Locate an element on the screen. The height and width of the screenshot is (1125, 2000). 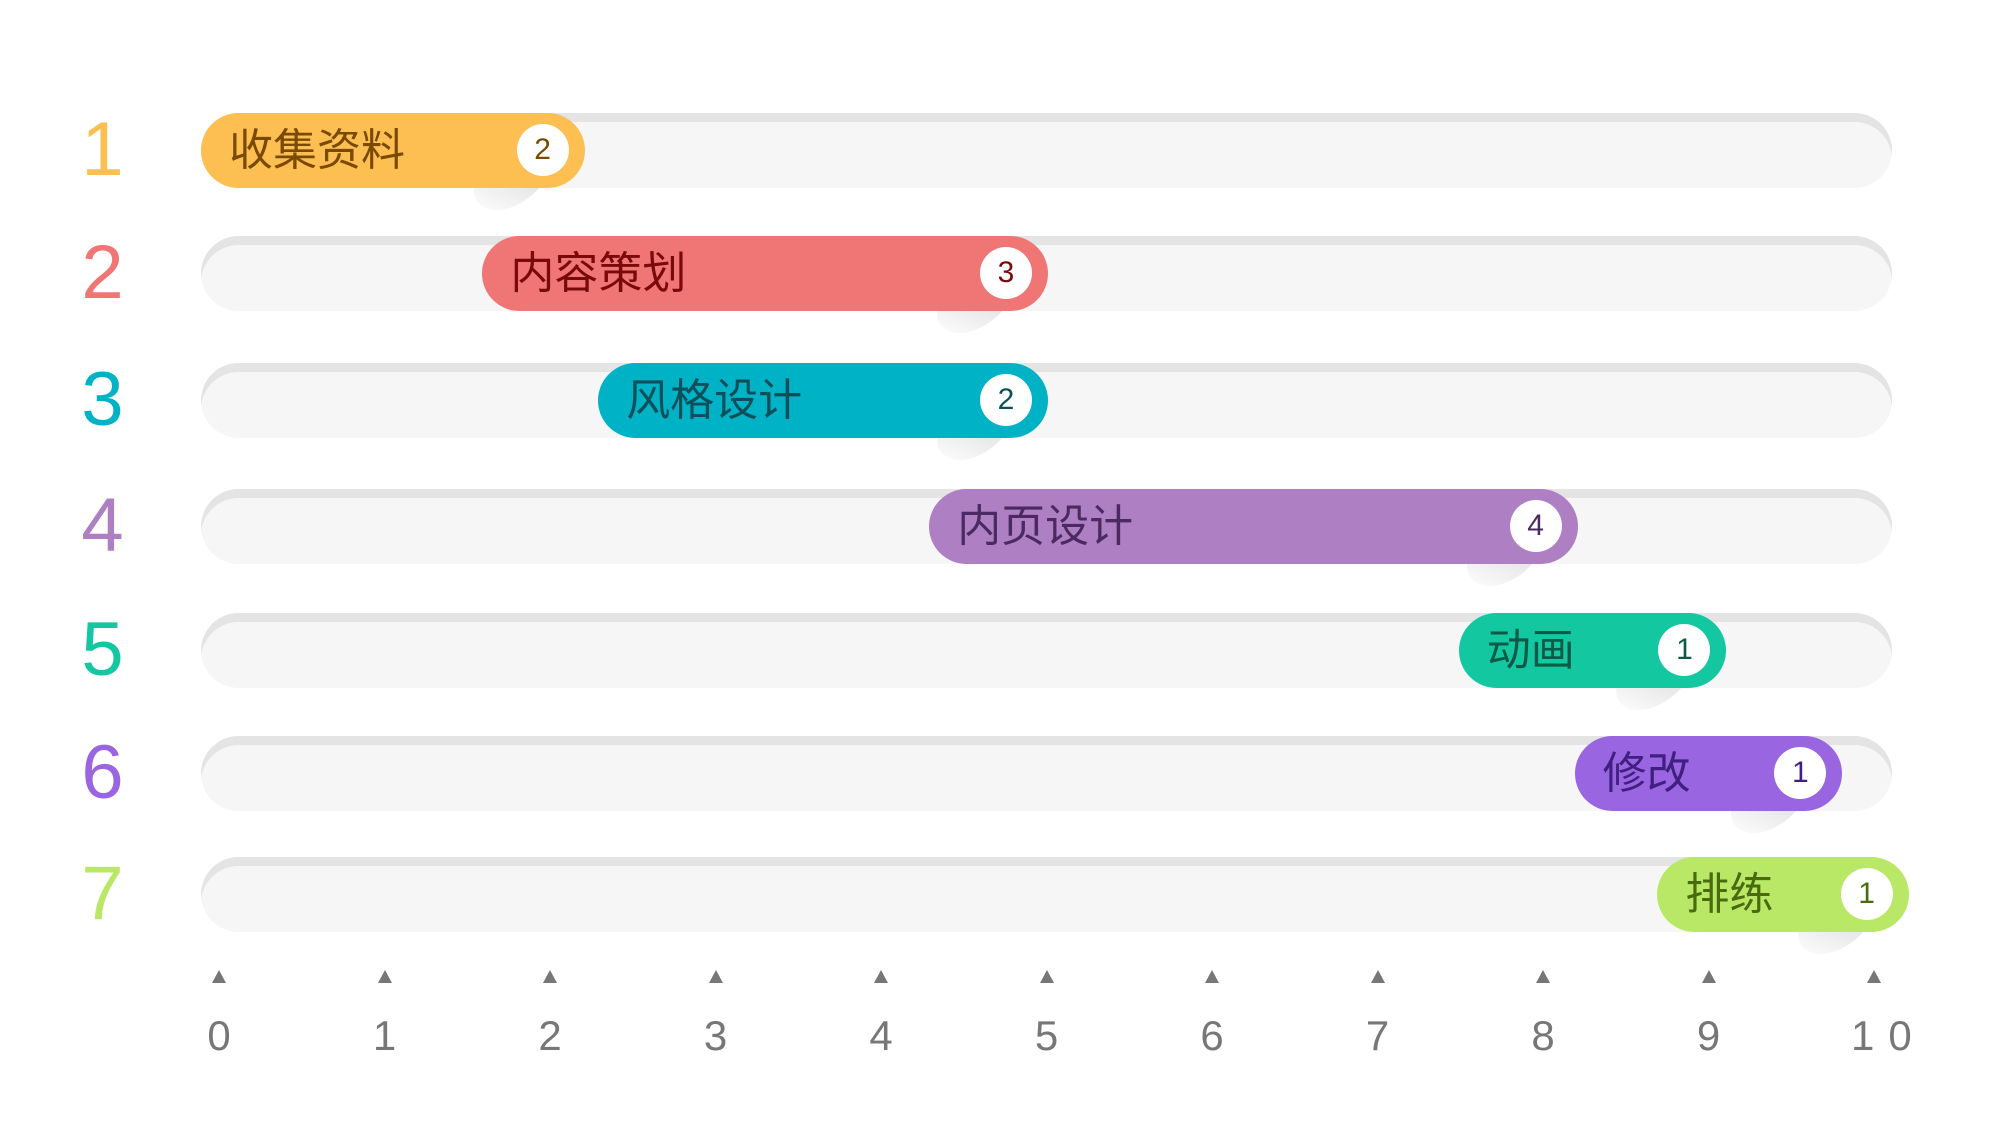
task-label: 排练 is located at coordinates (1729, 894).